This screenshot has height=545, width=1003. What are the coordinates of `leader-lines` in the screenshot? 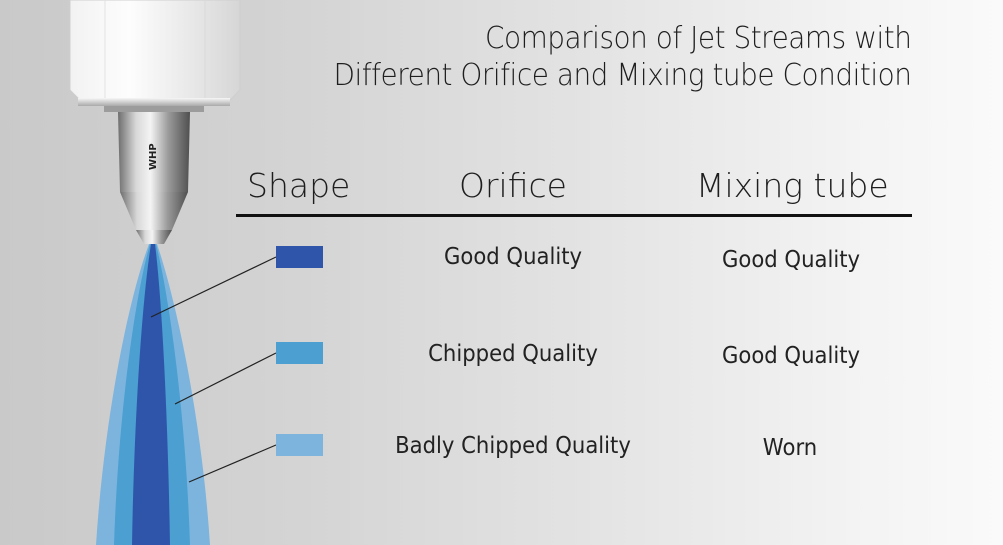 It's located at (213, 369).